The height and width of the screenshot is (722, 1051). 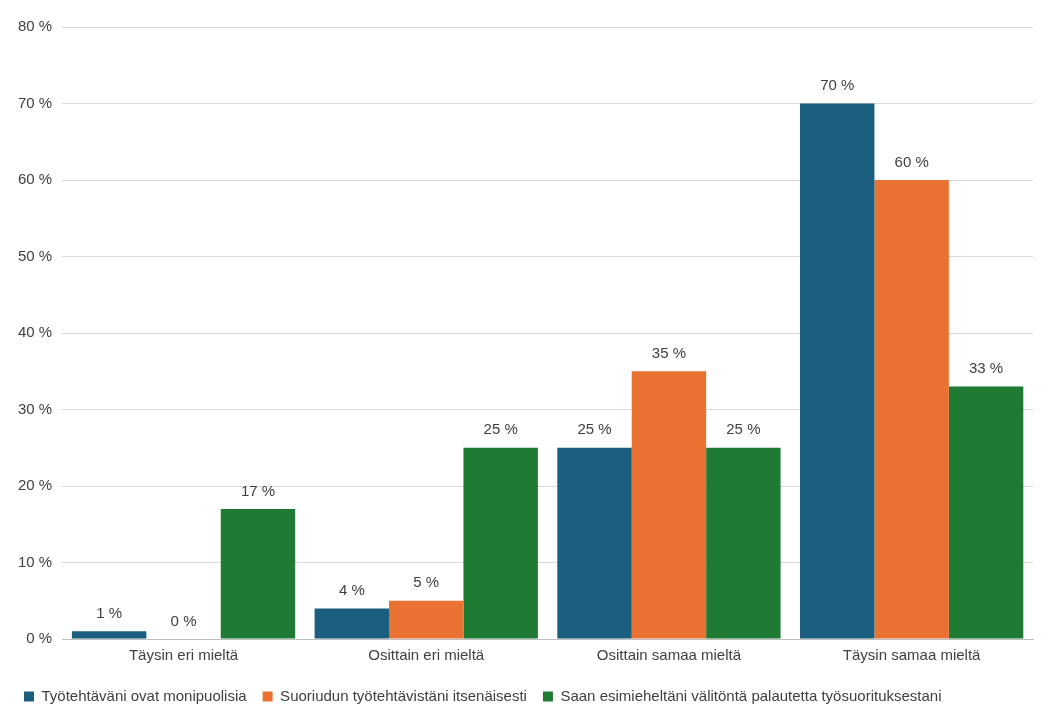 I want to click on y-tick-label: 40 %, so click(x=35, y=332).